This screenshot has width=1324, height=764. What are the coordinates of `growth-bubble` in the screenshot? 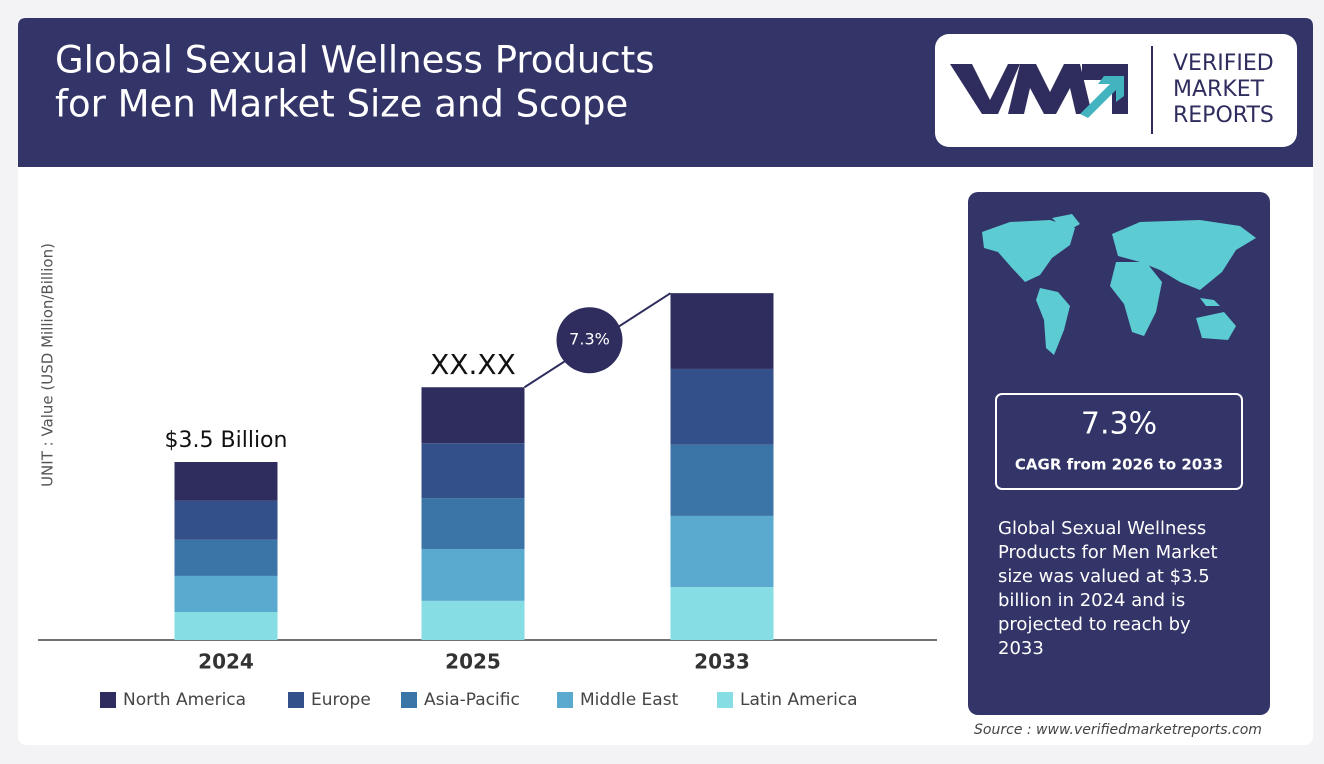 It's located at (589, 340).